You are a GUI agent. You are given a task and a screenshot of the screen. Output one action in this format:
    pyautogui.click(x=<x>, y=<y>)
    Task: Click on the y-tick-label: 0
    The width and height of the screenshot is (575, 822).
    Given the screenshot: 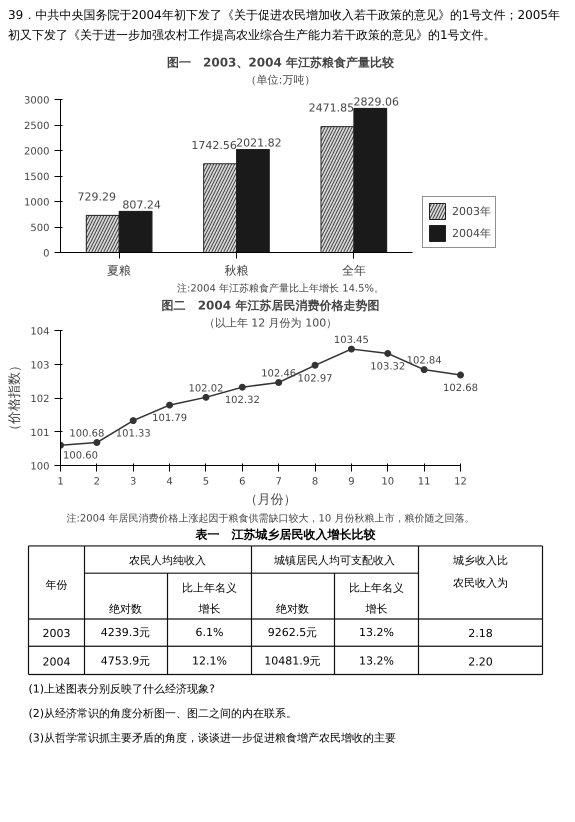 What is the action you would take?
    pyautogui.click(x=46, y=254)
    